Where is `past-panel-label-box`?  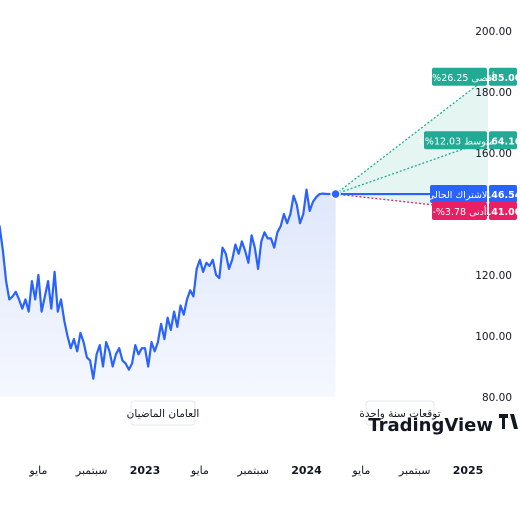
past-panel-label-box is located at coordinates (163, 413).